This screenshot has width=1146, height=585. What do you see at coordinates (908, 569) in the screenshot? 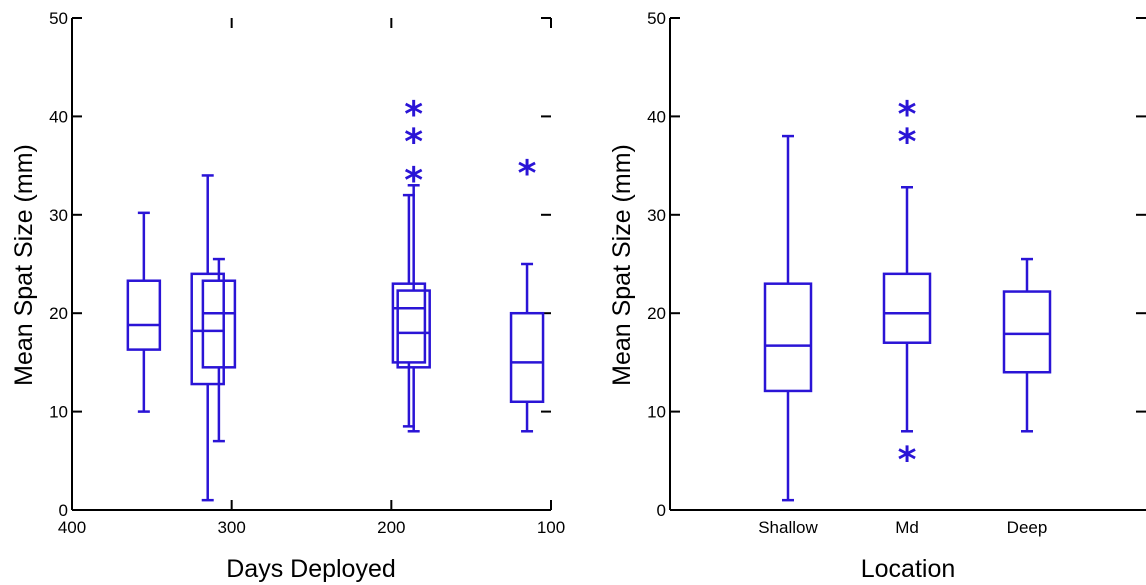
I see `location-panel-x-axis-title: Location` at bounding box center [908, 569].